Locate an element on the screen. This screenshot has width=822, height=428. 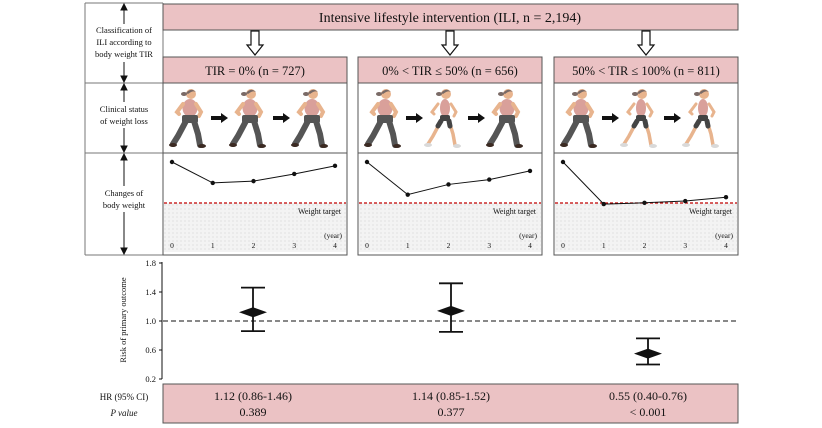
group-3-runner-2-shoe-front is located at coordinates (653, 146).